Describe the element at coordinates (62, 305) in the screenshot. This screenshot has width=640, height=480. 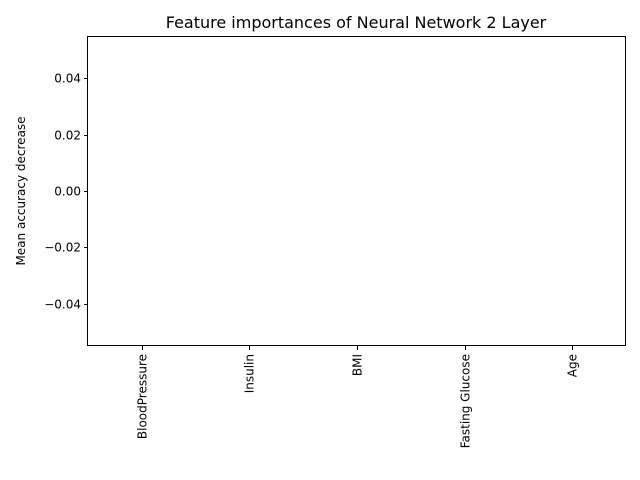
I see `y-tick-label: −0.04` at that location.